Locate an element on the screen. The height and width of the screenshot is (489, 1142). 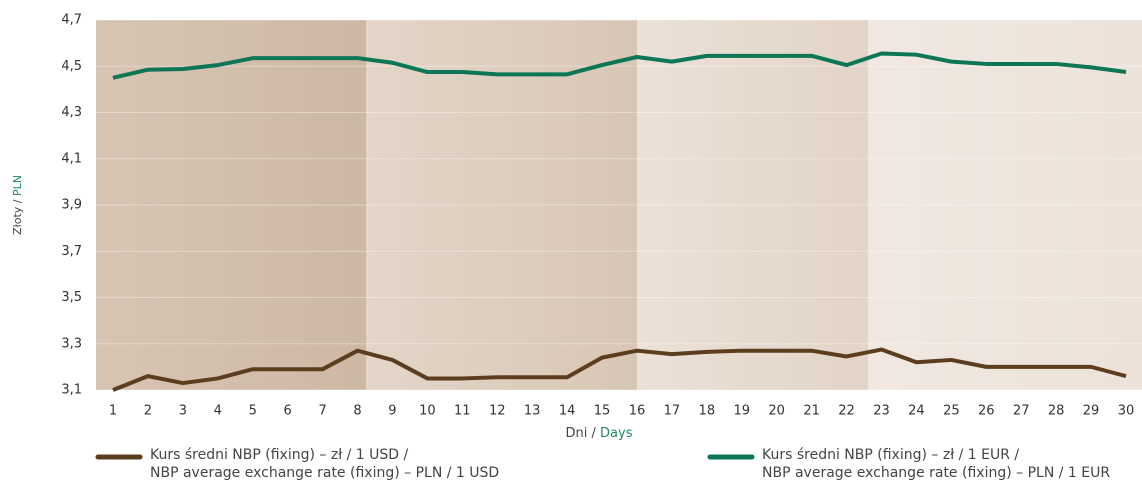
x-tick-label: 10 is located at coordinates (427, 411).